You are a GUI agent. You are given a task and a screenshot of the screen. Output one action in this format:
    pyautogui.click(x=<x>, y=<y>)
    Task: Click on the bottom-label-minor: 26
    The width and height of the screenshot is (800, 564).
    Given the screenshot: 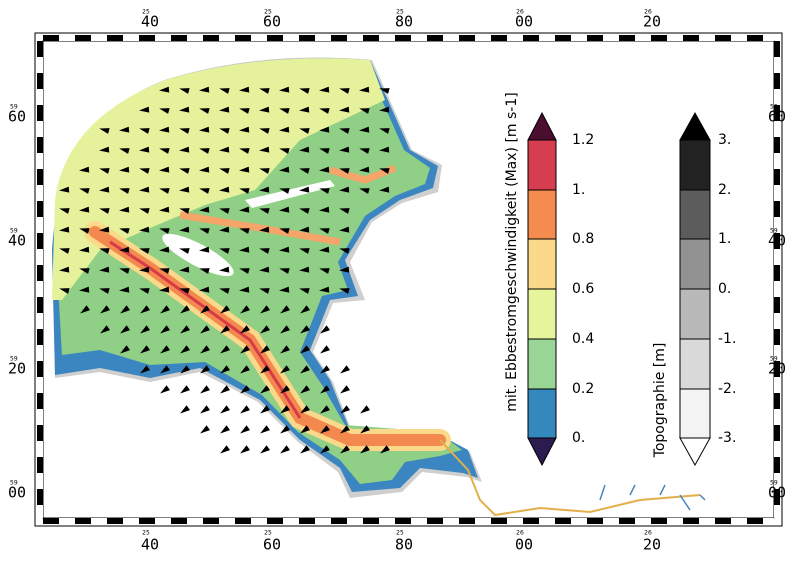 What is the action you would take?
    pyautogui.click(x=648, y=533)
    